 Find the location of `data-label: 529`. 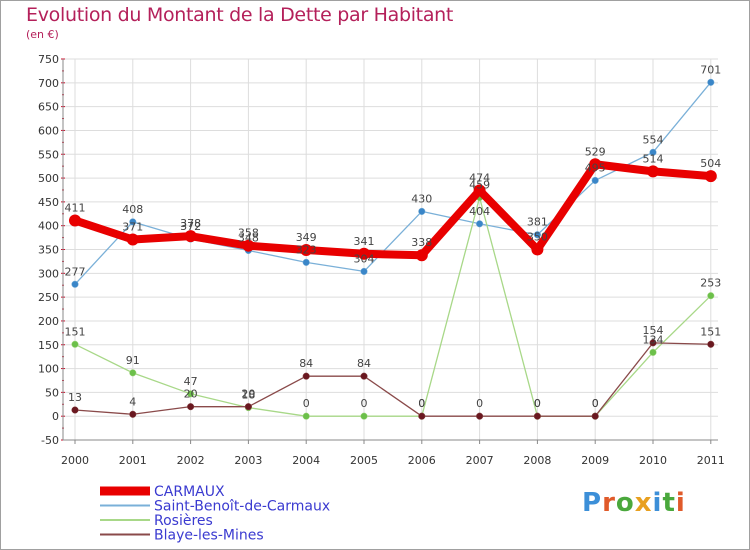

data-label: 529 is located at coordinates (595, 151).